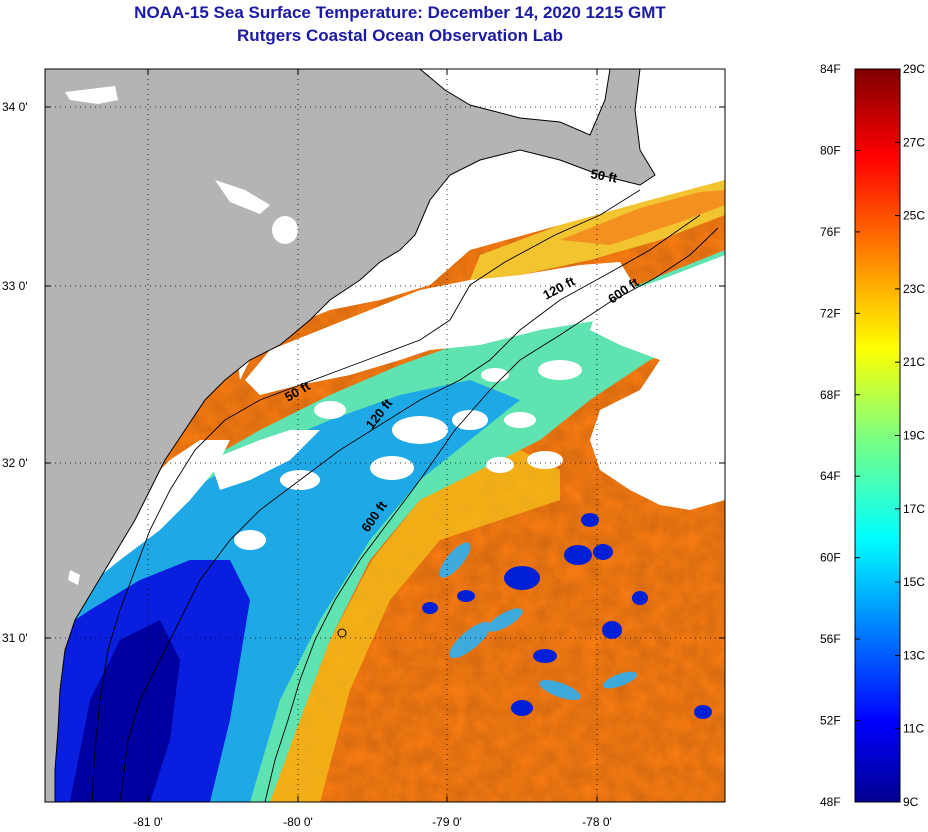 This screenshot has width=928, height=832. Describe the element at coordinates (830, 558) in the screenshot. I see `colorbar-f-label: 60F` at that location.